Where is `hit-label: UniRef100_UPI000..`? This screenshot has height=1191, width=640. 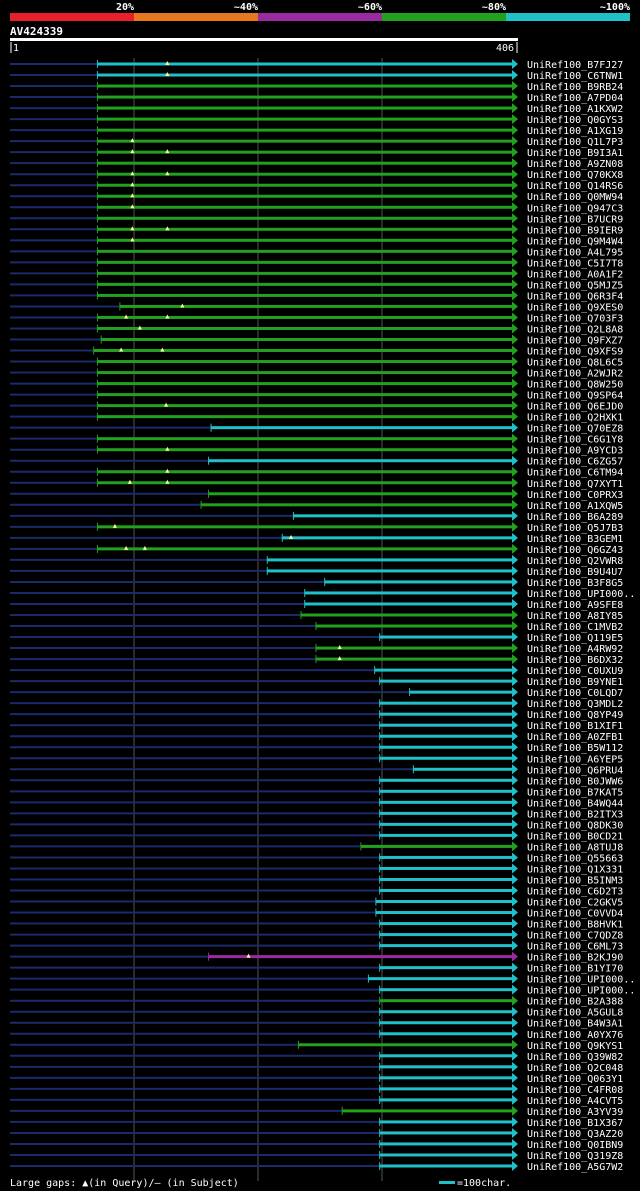
hit-label: UniRef100_UPI000.. is located at coordinates (581, 991).